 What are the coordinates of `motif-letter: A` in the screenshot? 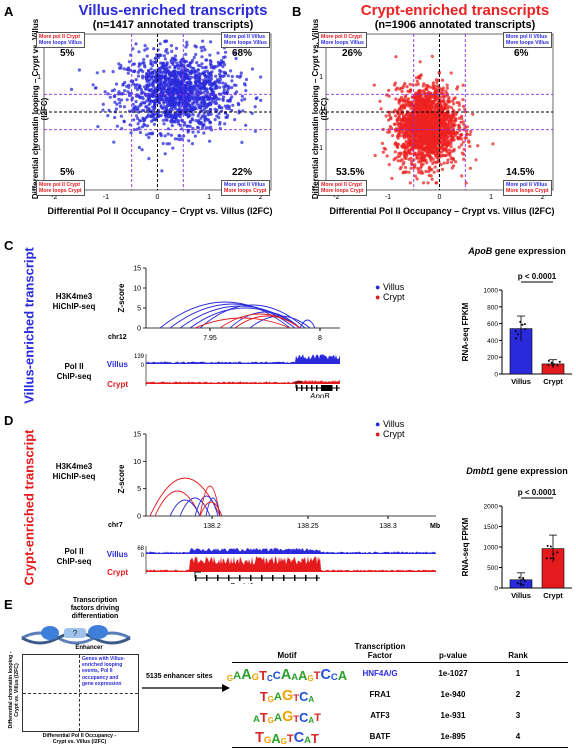 It's located at (311, 699).